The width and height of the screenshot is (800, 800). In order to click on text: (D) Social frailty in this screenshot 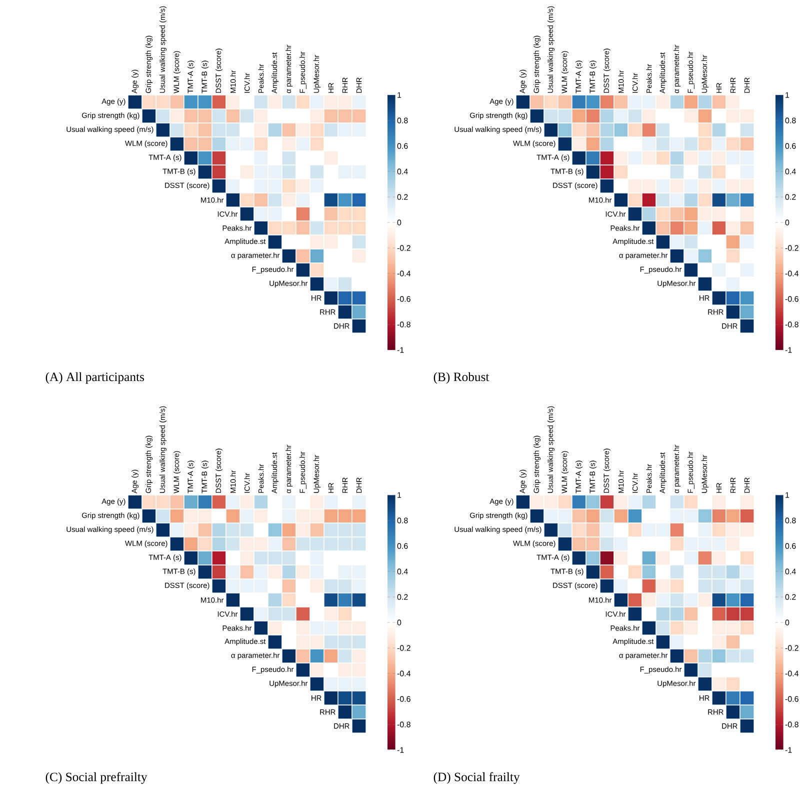, I will do `click(477, 778)`.